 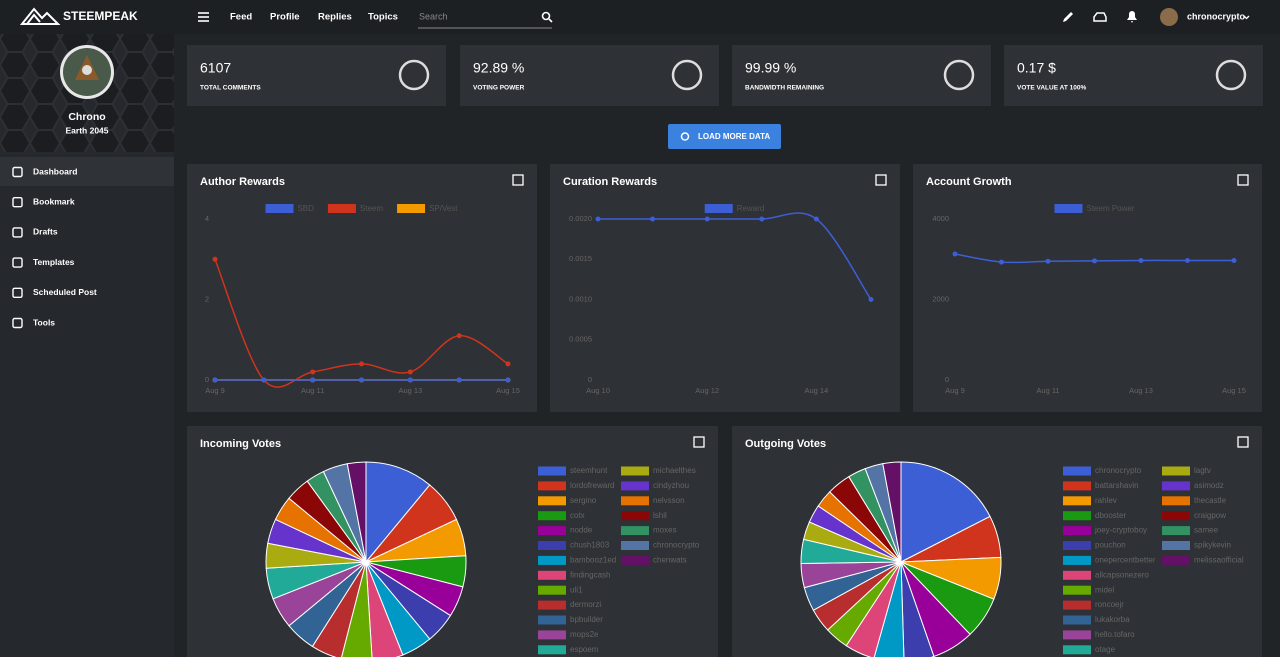 What do you see at coordinates (410, 390) in the screenshot?
I see `x-tick-label: Aug 13` at bounding box center [410, 390].